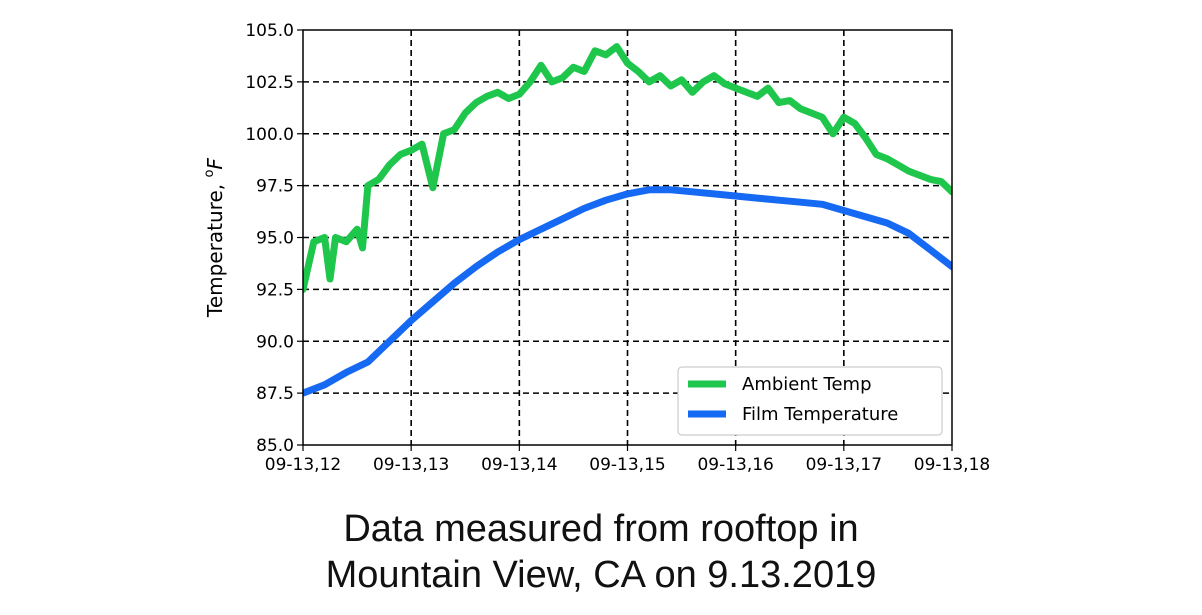 The width and height of the screenshot is (1202, 615). Describe the element at coordinates (627, 465) in the screenshot. I see `x-tick-label: 09-13,15` at that location.